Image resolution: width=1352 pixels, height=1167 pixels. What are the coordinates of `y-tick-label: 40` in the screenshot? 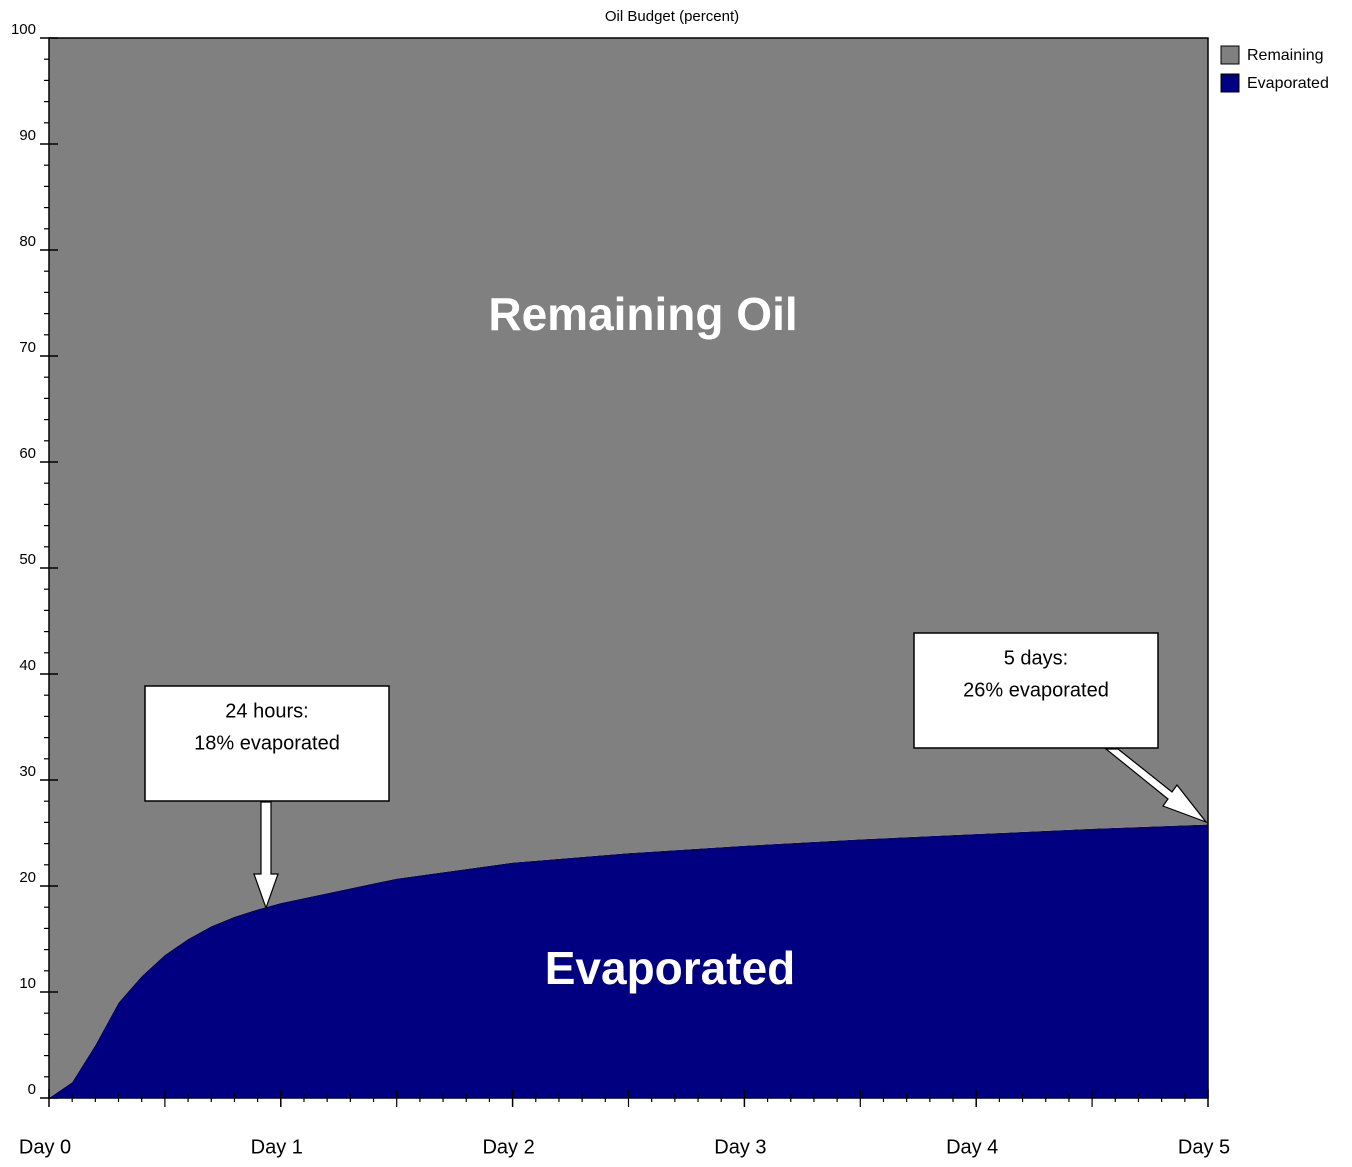 It's located at (27, 665).